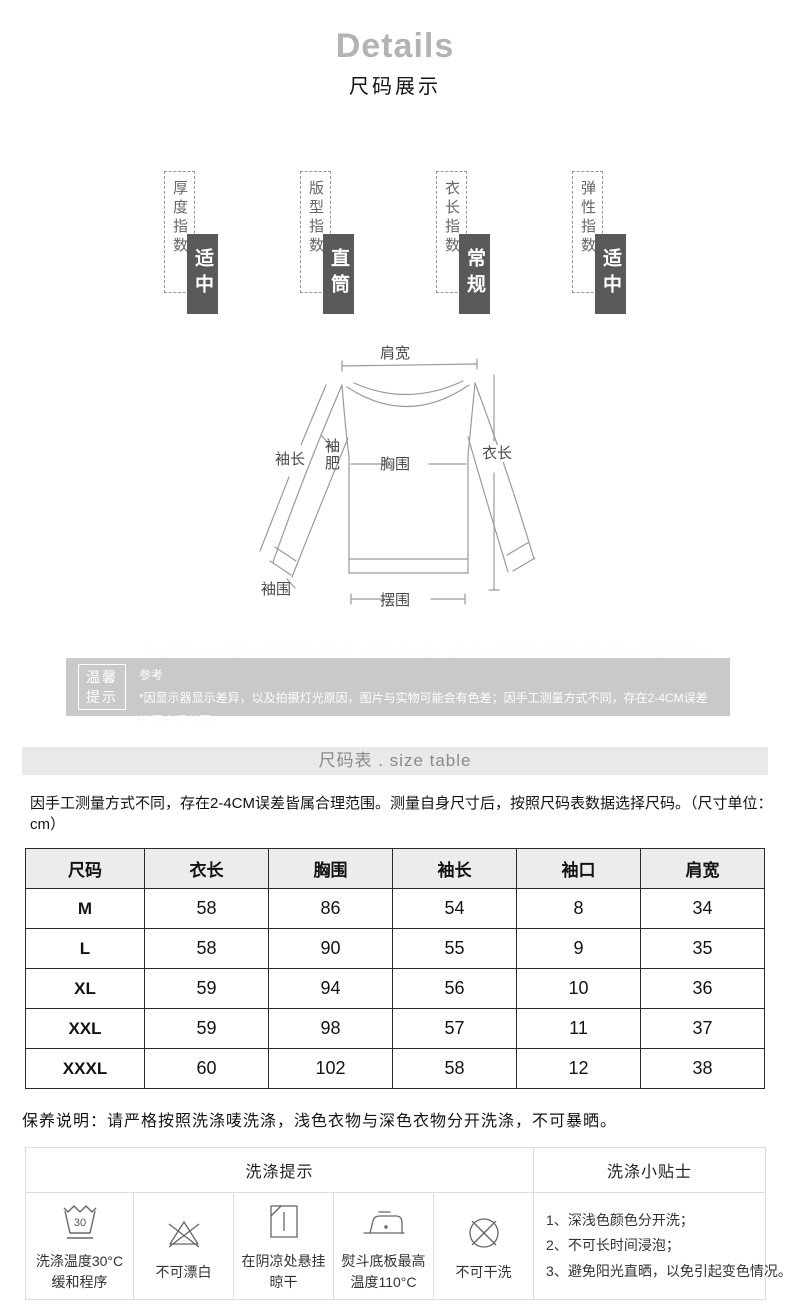 Image resolution: width=790 pixels, height=1311 pixels. Describe the element at coordinates (702, 908) in the screenshot. I see `cell-shoulder: 34` at that location.